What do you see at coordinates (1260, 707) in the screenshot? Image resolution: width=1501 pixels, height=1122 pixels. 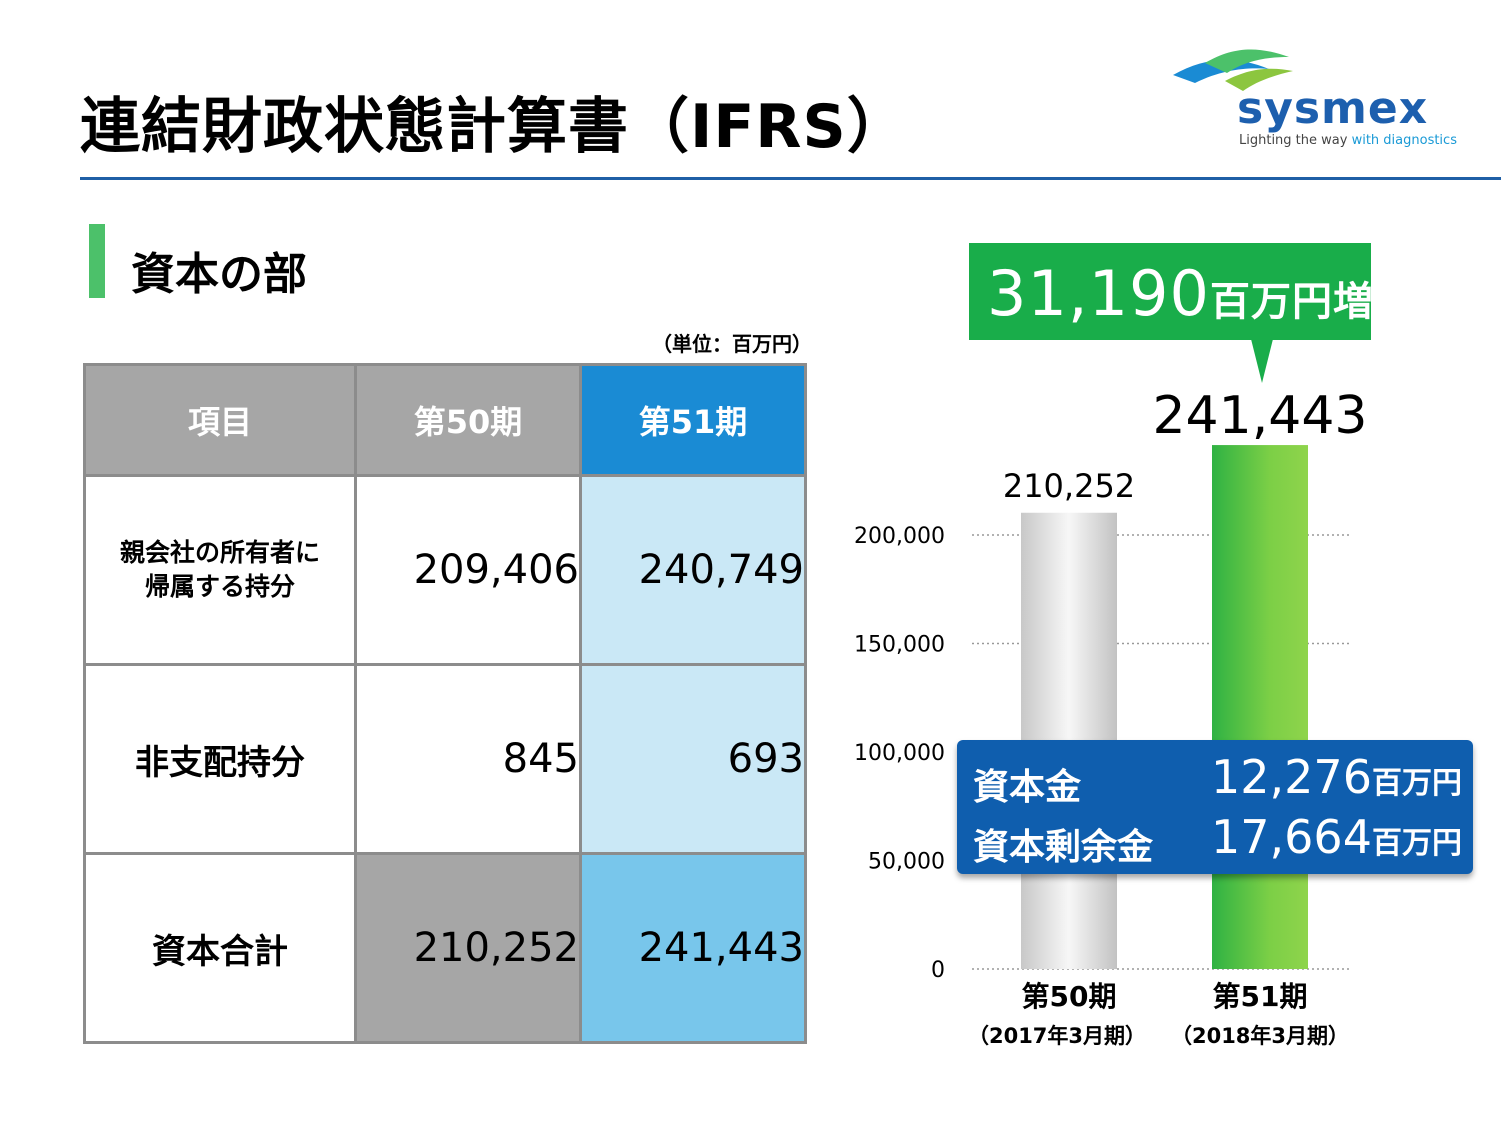 I see `bar` at bounding box center [1260, 707].